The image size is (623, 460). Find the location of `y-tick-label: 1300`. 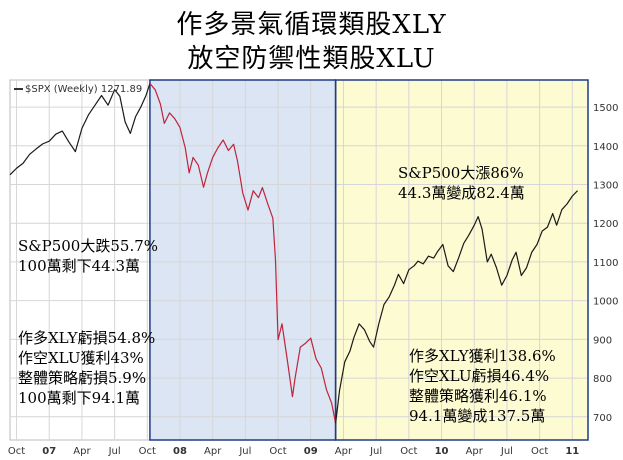

y-tick-label: 1300 is located at coordinates (605, 186).